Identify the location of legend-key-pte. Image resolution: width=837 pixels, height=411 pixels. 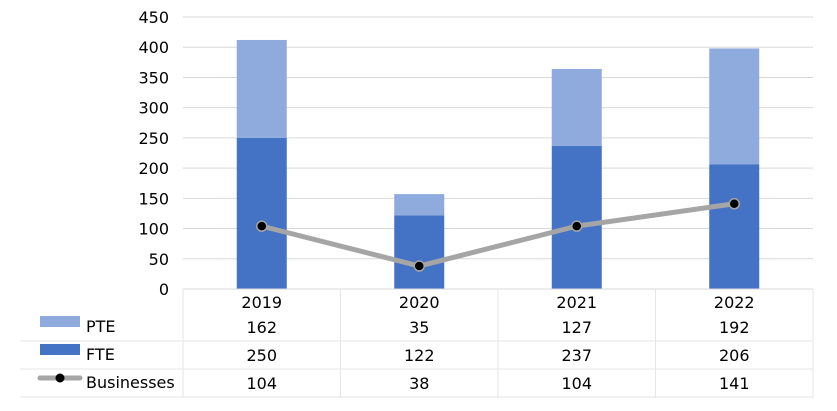
(60, 321).